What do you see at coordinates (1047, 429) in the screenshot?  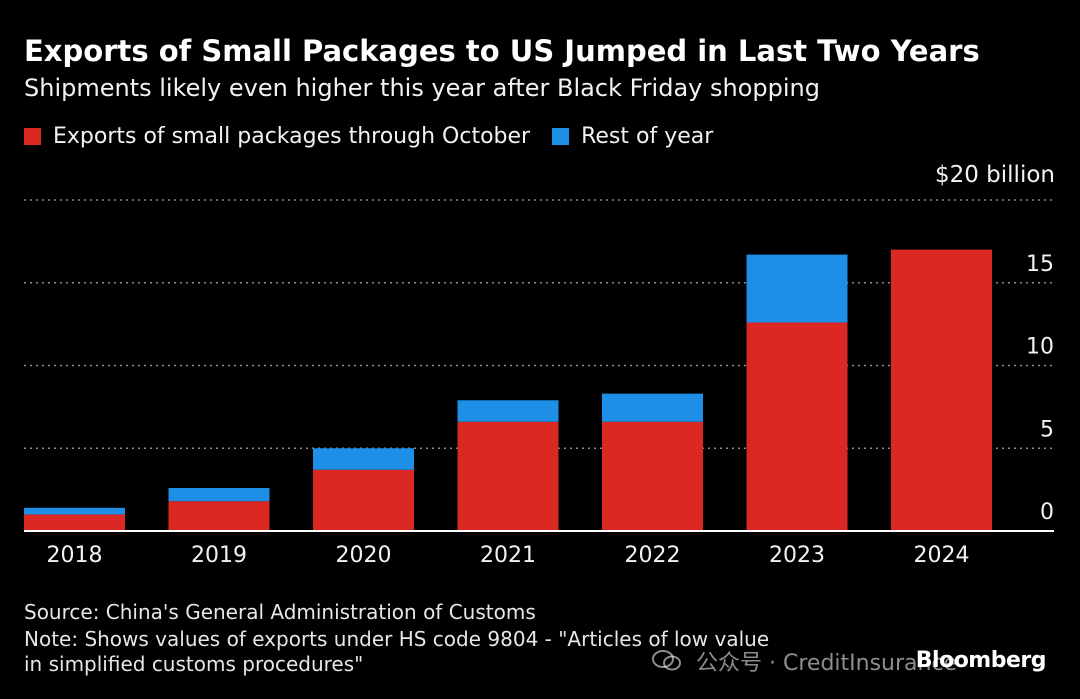 I see `y-tick-label-5: 5` at bounding box center [1047, 429].